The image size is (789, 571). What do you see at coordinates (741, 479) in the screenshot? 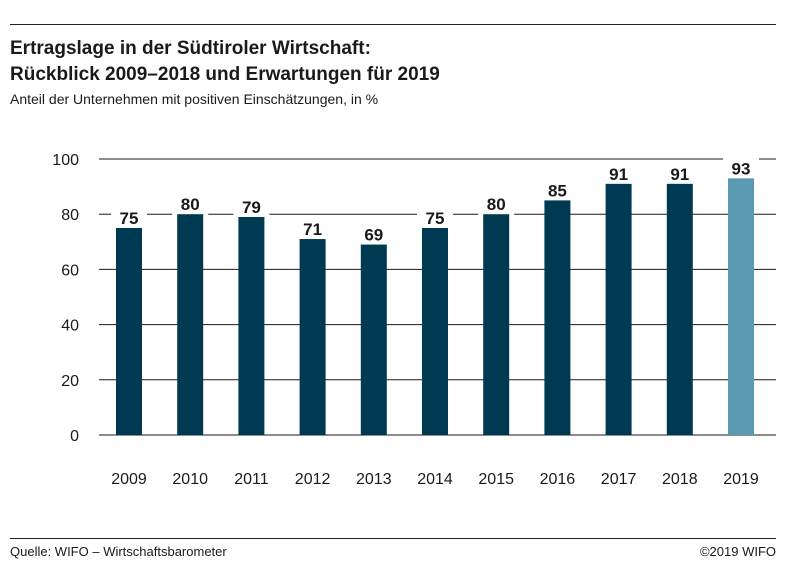
I see `x-tick-label-2019: 2019` at bounding box center [741, 479].